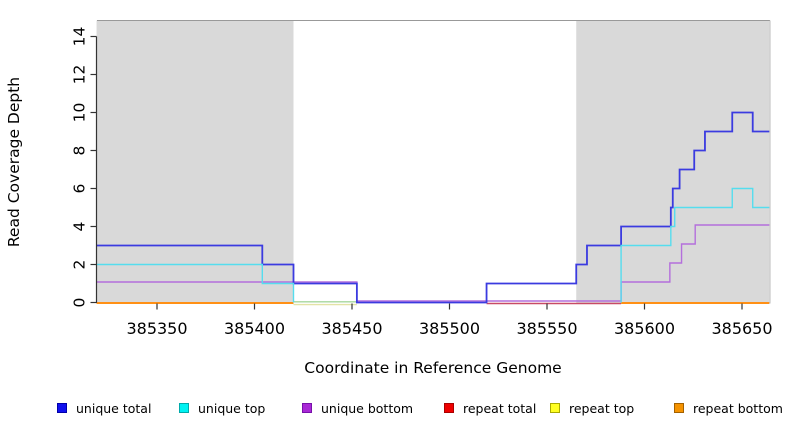 The width and height of the screenshot is (792, 432). I want to click on legend-swatch-repeat-bottom, so click(679, 408).